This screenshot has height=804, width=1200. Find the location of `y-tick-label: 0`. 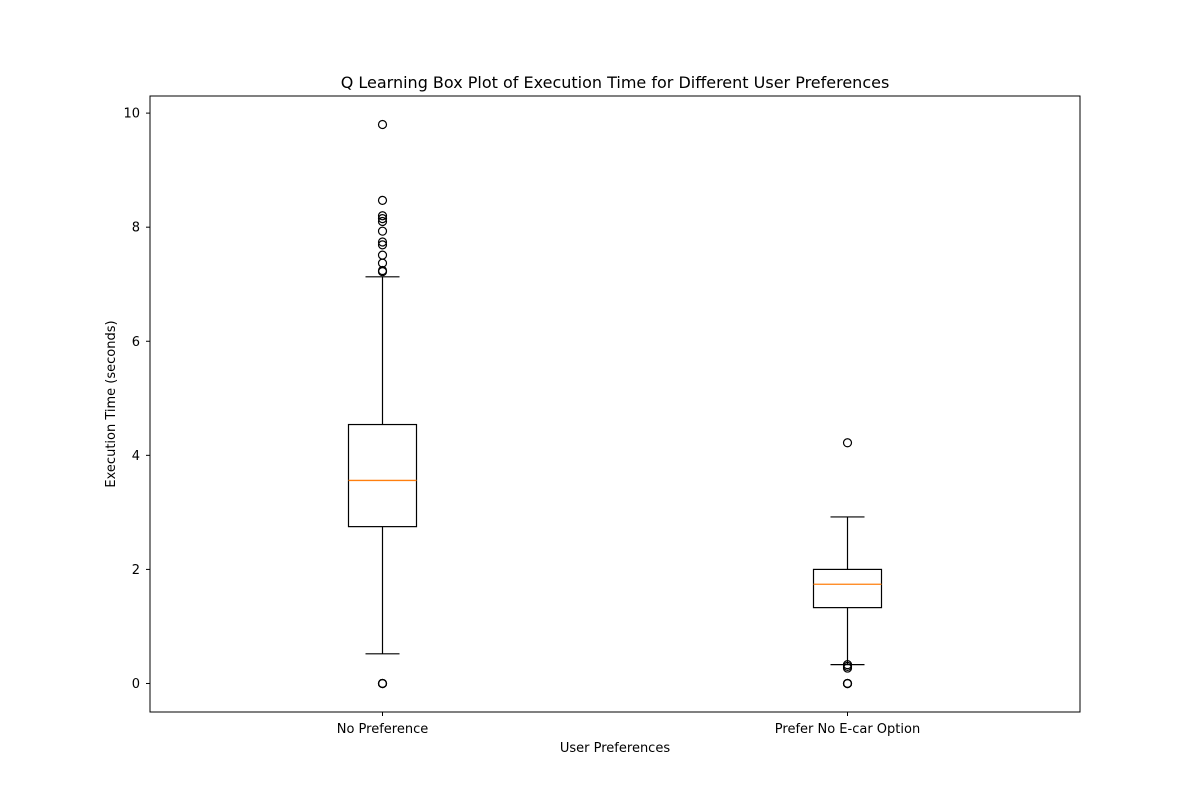

y-tick-label: 0 is located at coordinates (136, 684).